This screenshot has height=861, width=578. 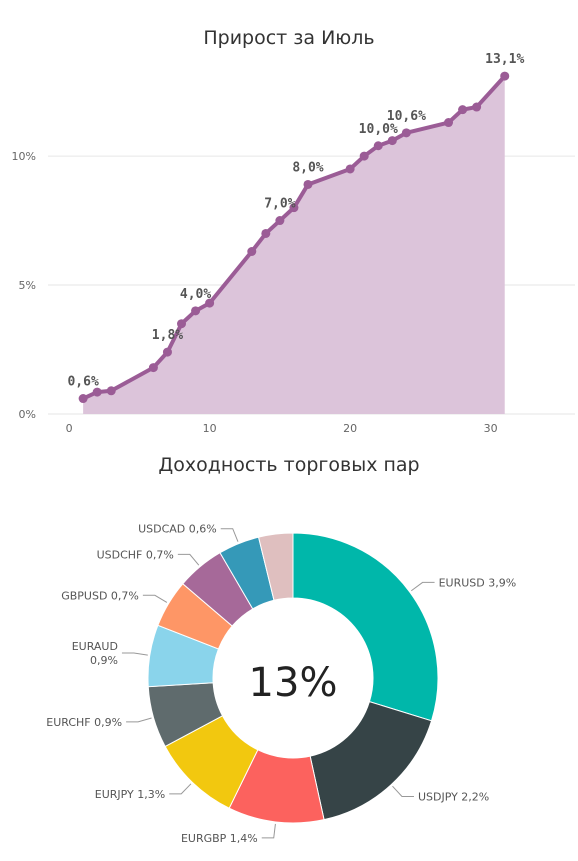 What do you see at coordinates (478, 582) in the screenshot?
I see `slice-label: EURUSD 3,9%` at bounding box center [478, 582].